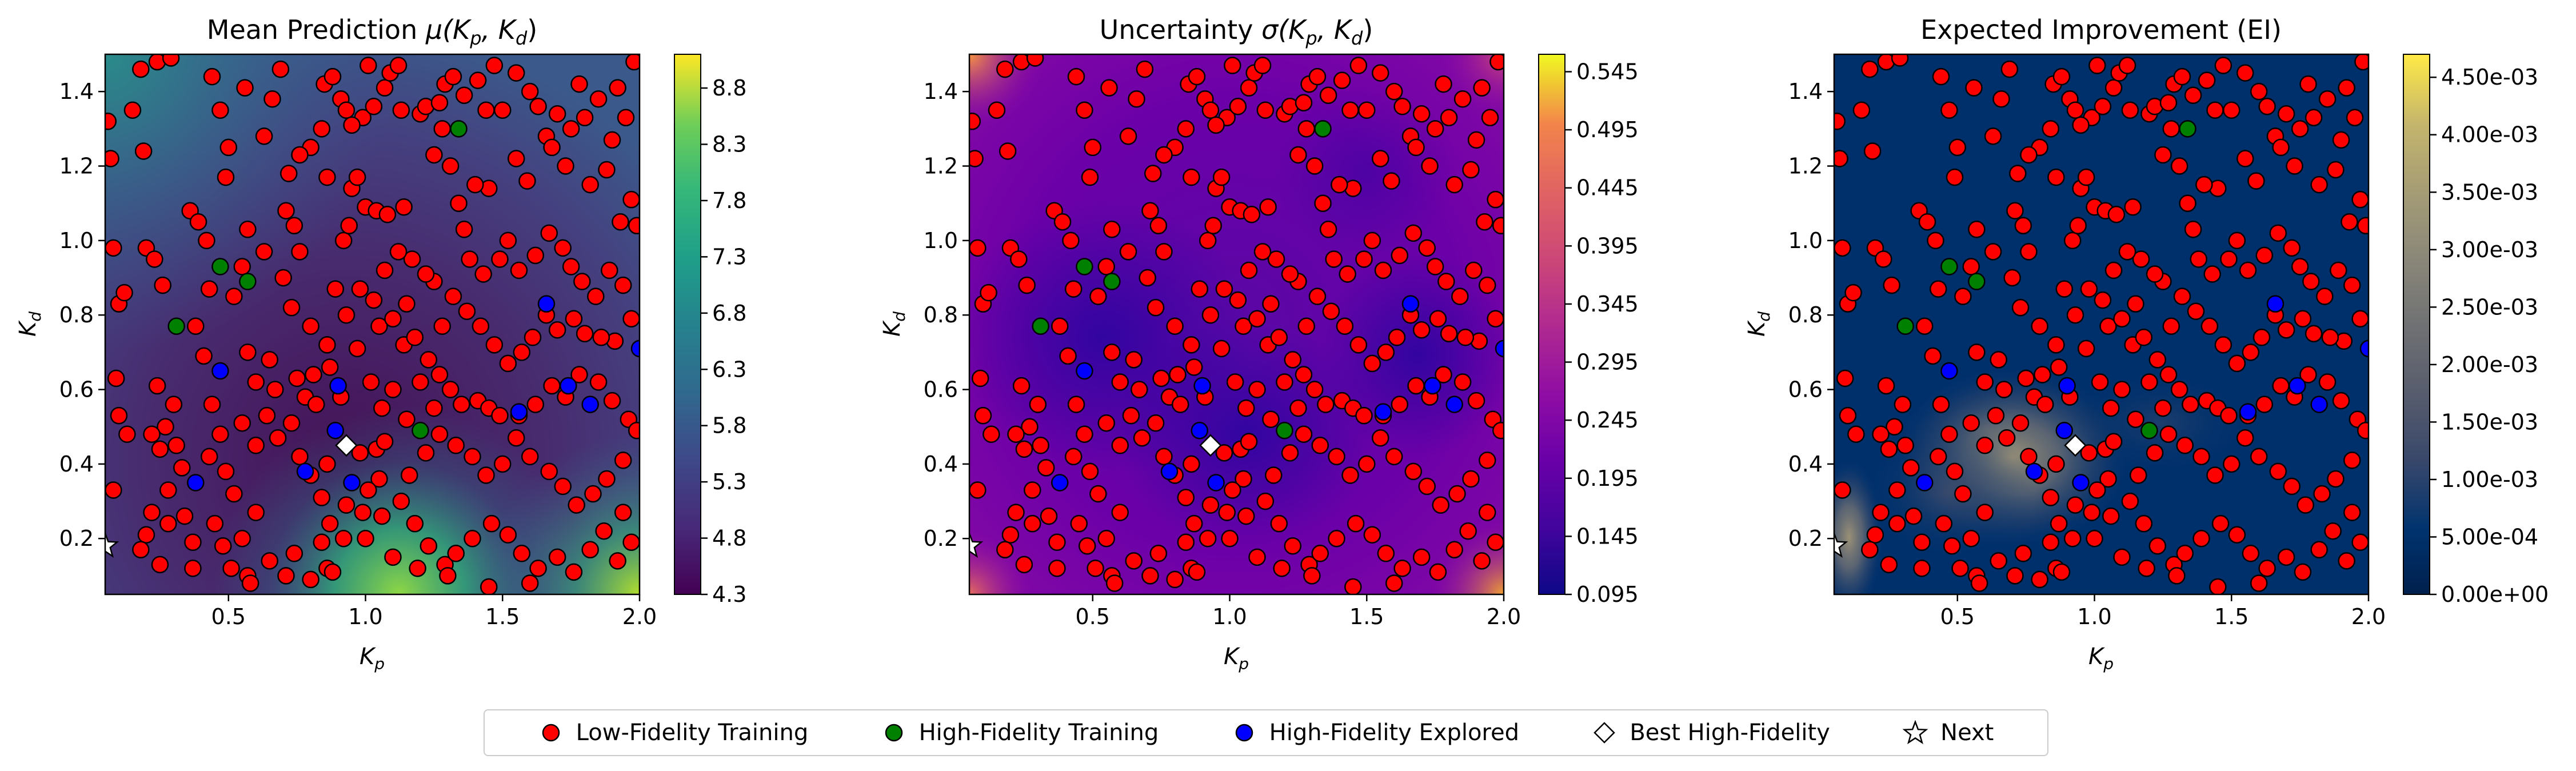 The height and width of the screenshot is (771, 2576). I want to click on legend-marker-icon, so click(1604, 732).